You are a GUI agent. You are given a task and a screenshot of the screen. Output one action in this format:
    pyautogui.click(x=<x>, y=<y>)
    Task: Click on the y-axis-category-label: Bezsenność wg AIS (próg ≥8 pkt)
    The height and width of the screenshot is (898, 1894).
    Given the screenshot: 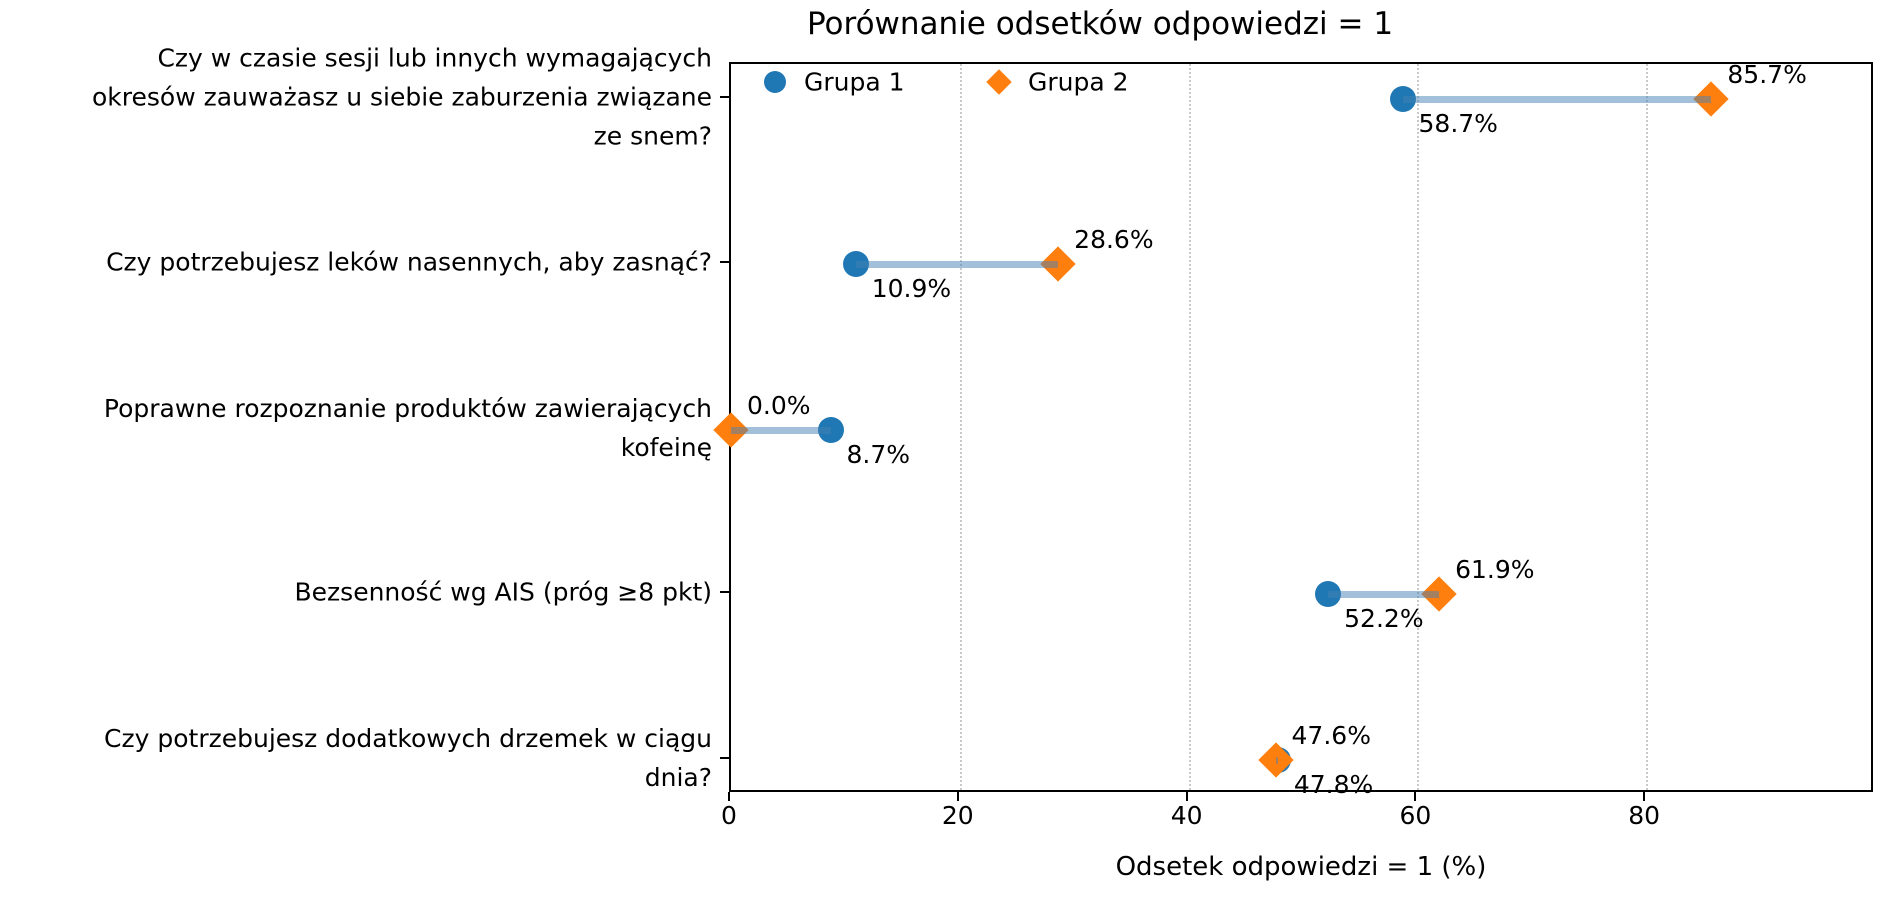 What is the action you would take?
    pyautogui.click(x=503, y=592)
    